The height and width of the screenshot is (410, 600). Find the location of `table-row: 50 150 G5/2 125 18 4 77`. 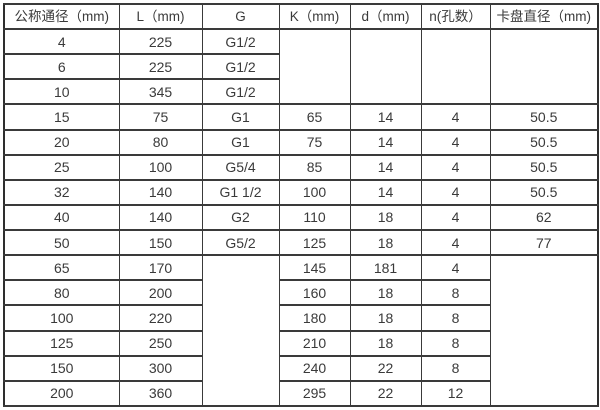

table-row: 50 150 G5/2 125 18 4 77 is located at coordinates (301, 242).